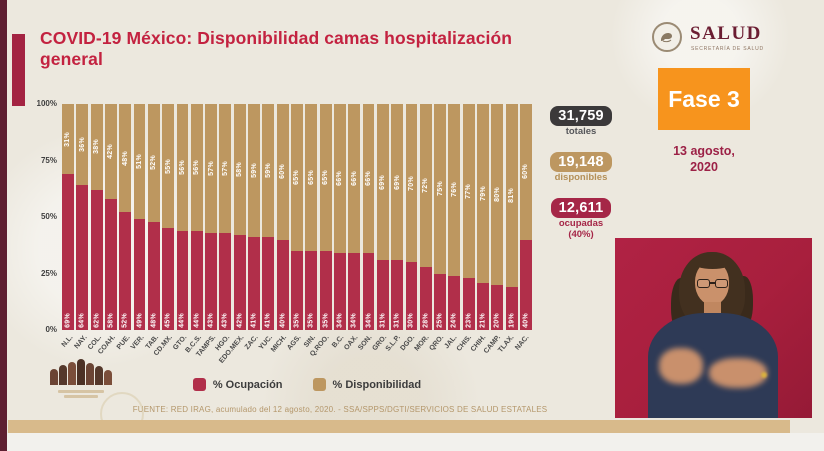 This screenshot has height=451, width=824. I want to click on bar-nac: 60% 40%, so click(526, 217).